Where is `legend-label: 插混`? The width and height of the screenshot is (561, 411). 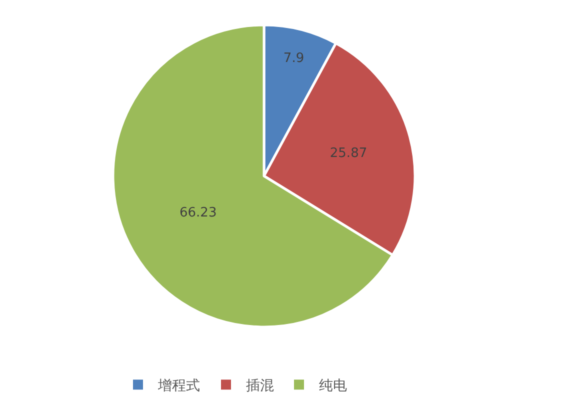 legend-label: 插混 is located at coordinates (260, 386).